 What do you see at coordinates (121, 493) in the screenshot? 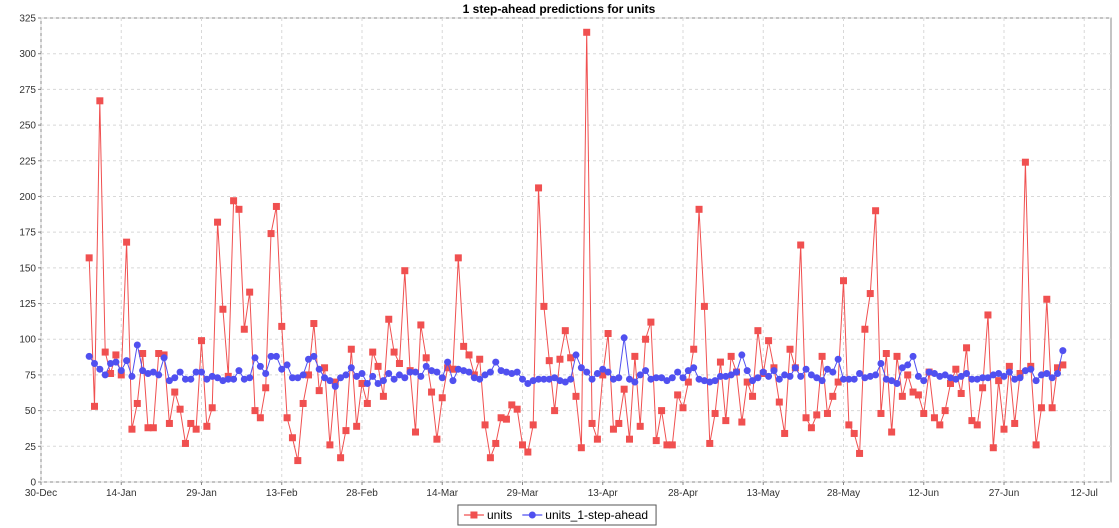
I see `x-tick-label: 14-Jan` at bounding box center [121, 493].